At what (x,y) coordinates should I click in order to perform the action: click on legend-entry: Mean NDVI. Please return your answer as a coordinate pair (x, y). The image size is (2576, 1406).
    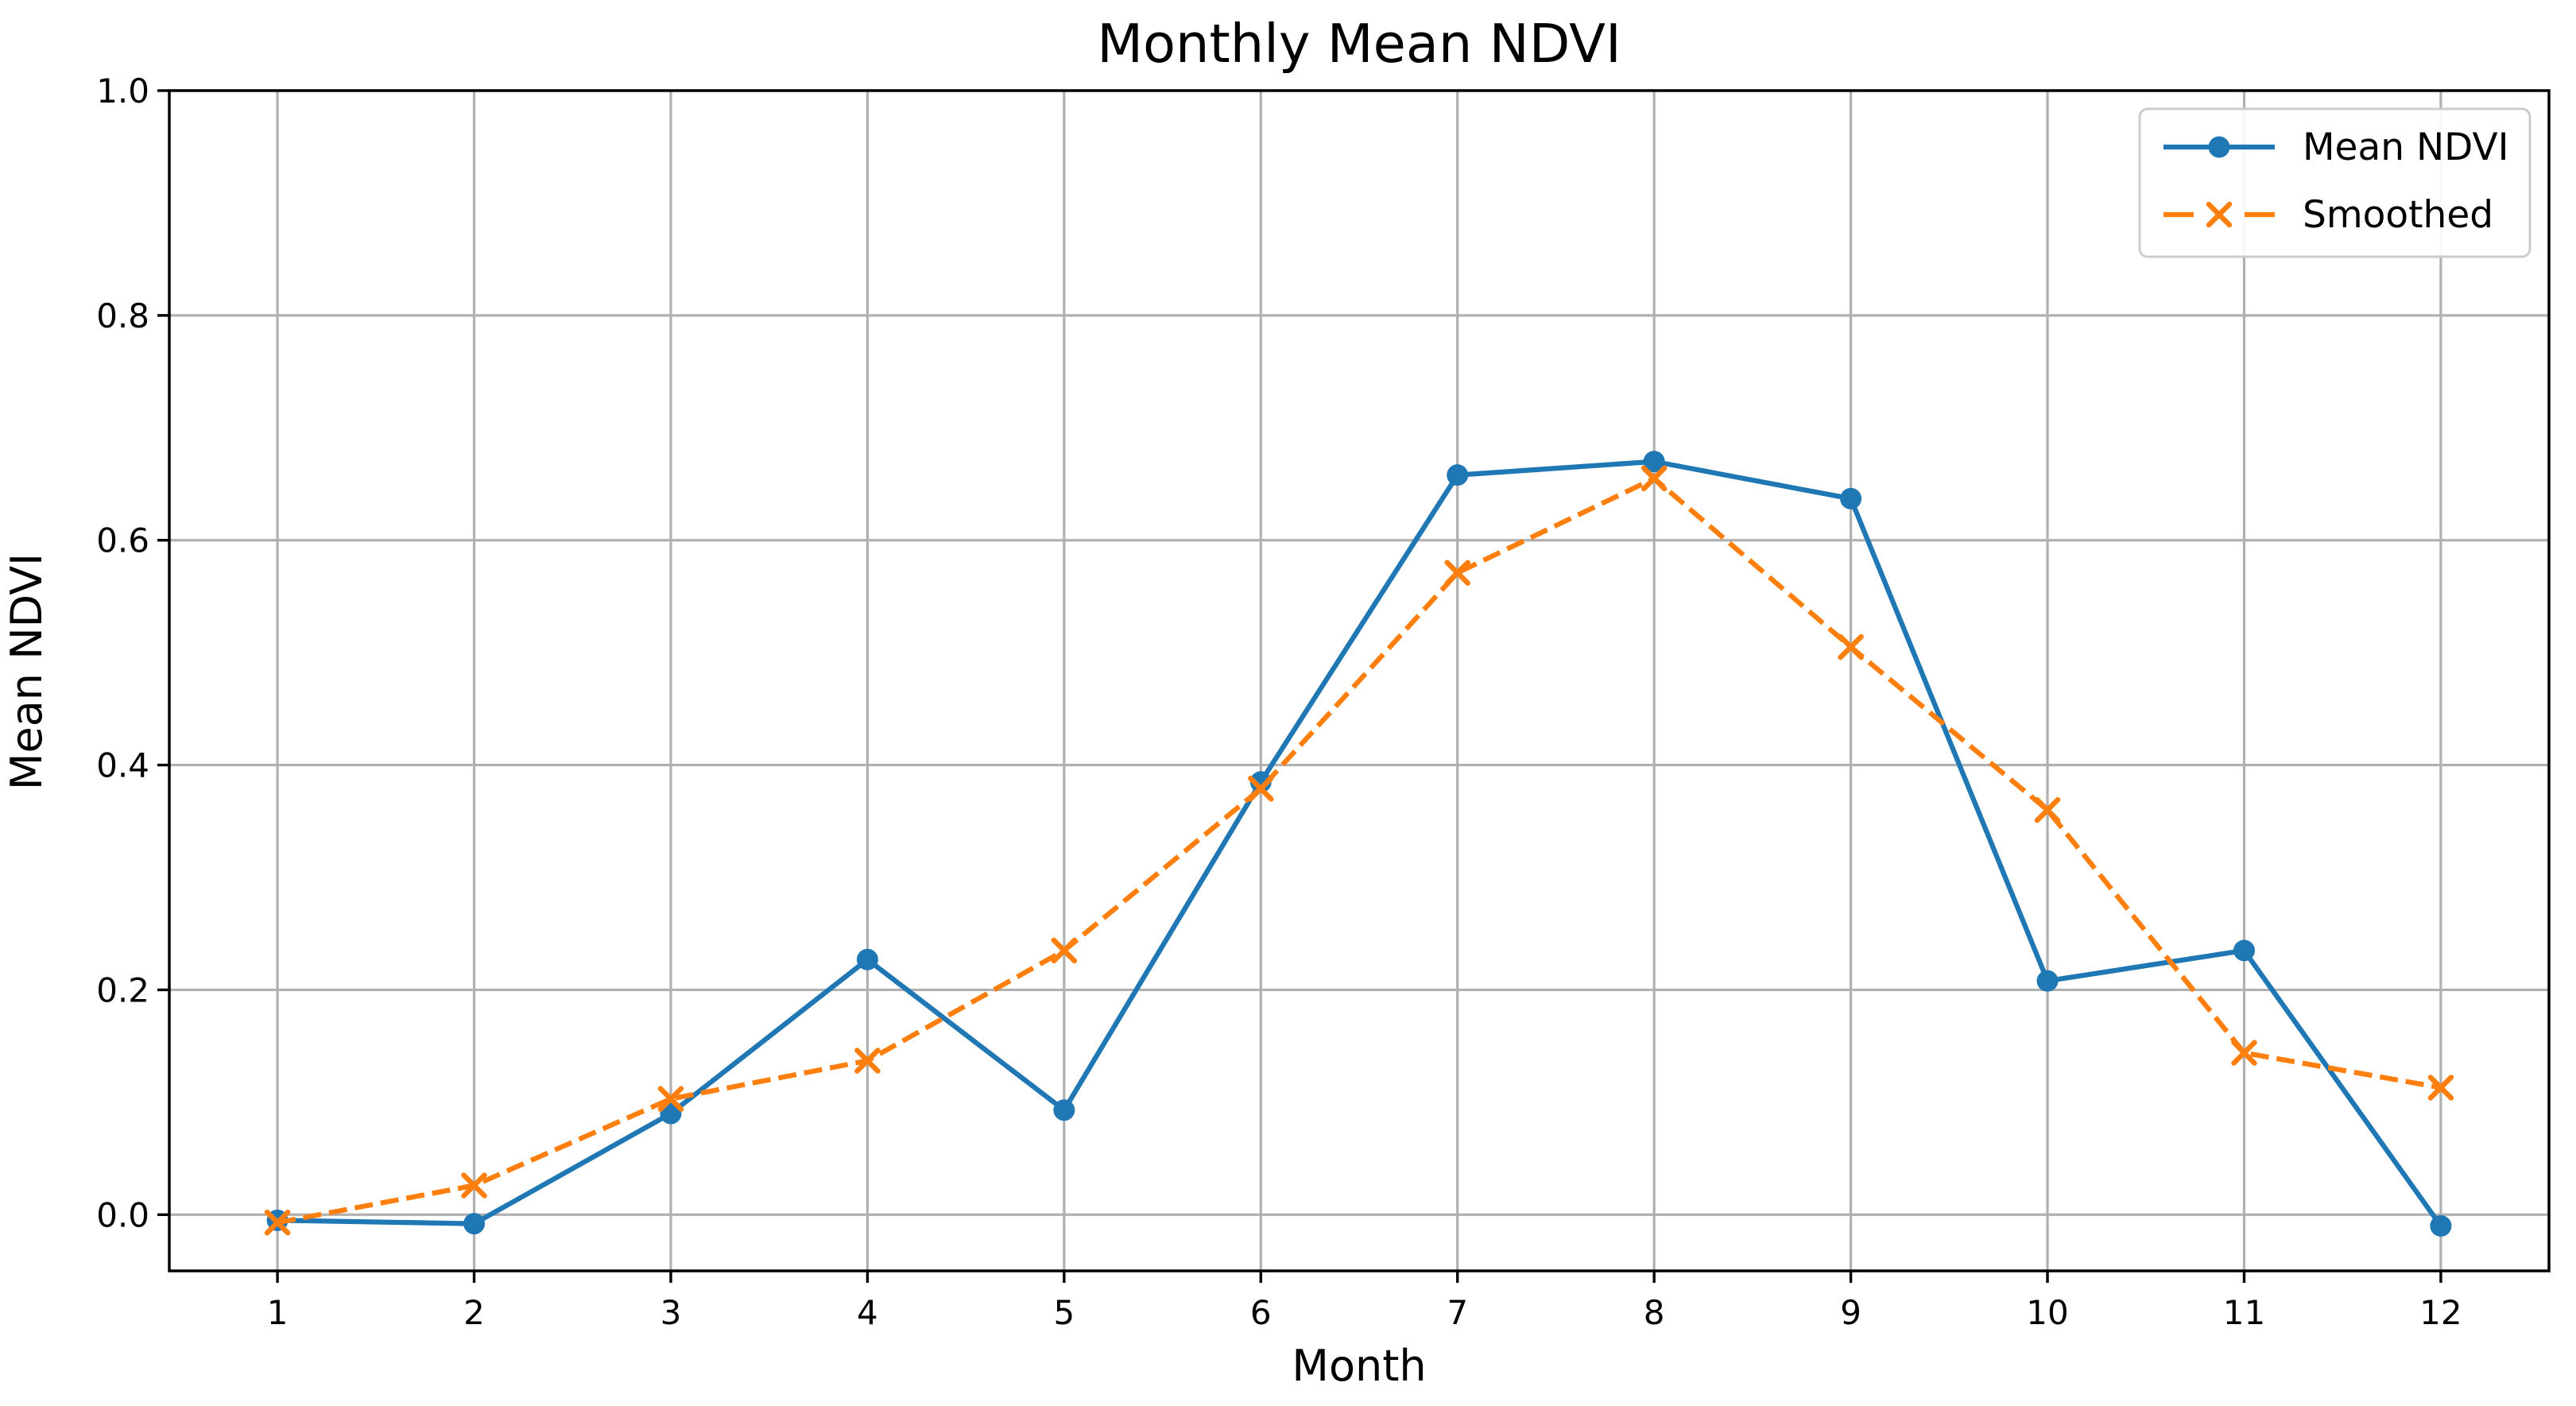
    Looking at the image, I should click on (2336, 147).